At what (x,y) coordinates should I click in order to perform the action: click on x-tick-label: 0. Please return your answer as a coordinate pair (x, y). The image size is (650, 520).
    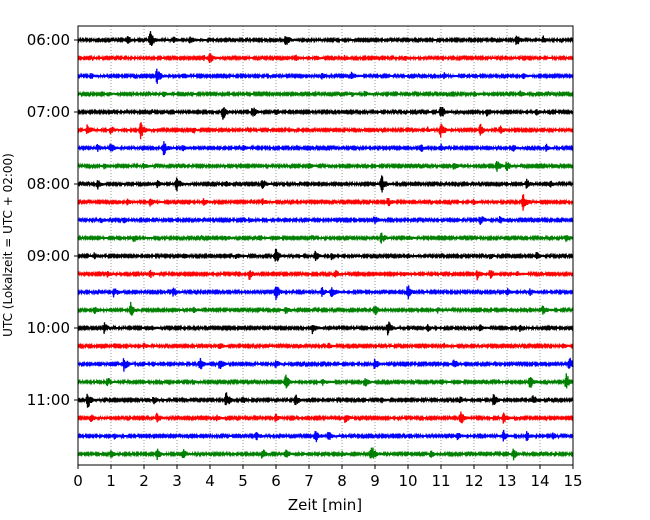
    Looking at the image, I should click on (78, 481).